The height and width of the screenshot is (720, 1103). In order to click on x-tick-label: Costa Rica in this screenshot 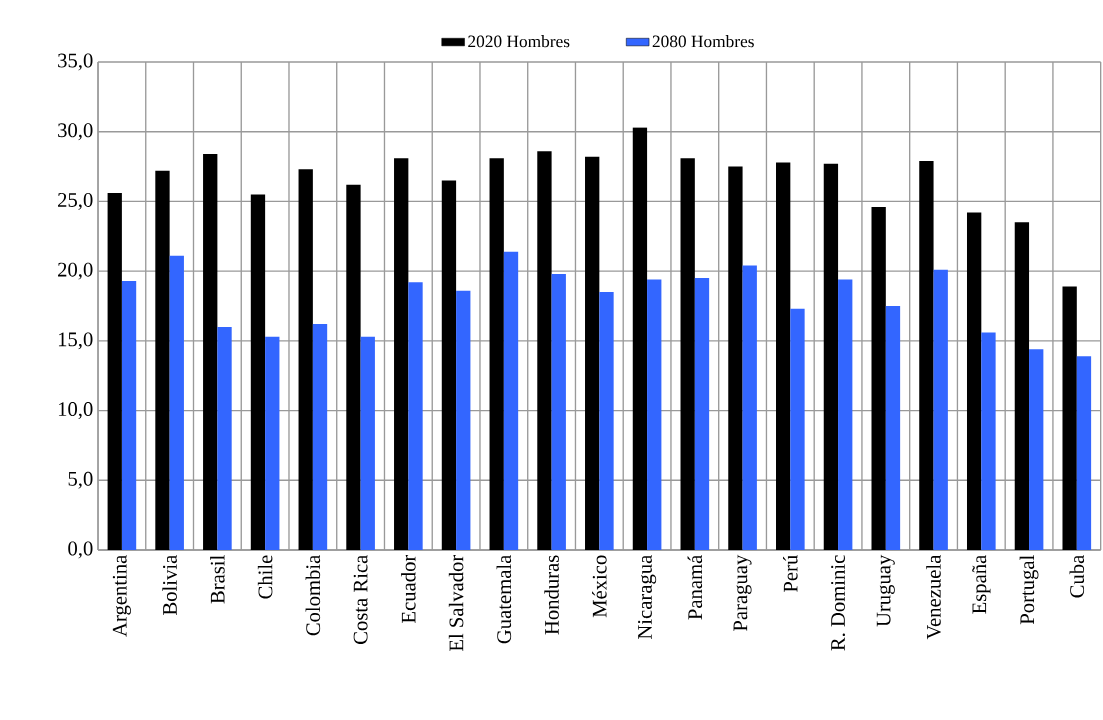, I will do `click(360, 599)`.